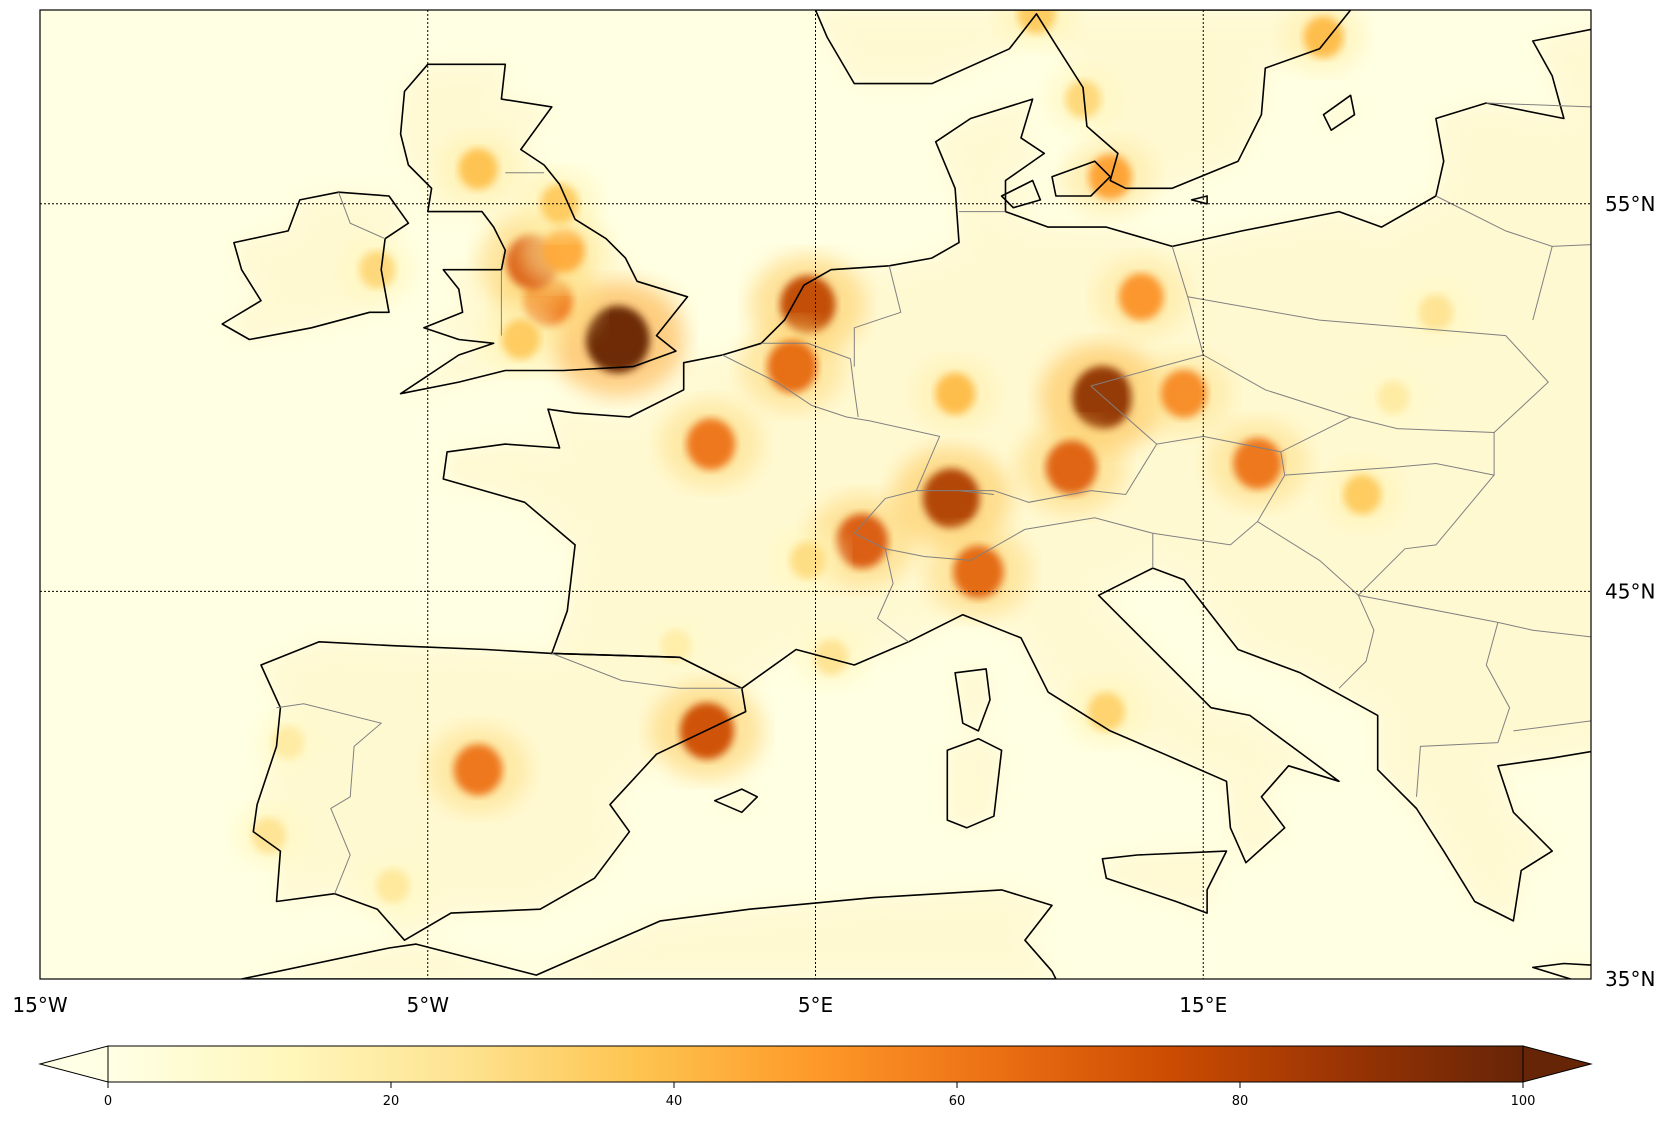 This screenshot has height=1128, width=1670. I want to click on coastline-bornholm, so click(1199, 200).